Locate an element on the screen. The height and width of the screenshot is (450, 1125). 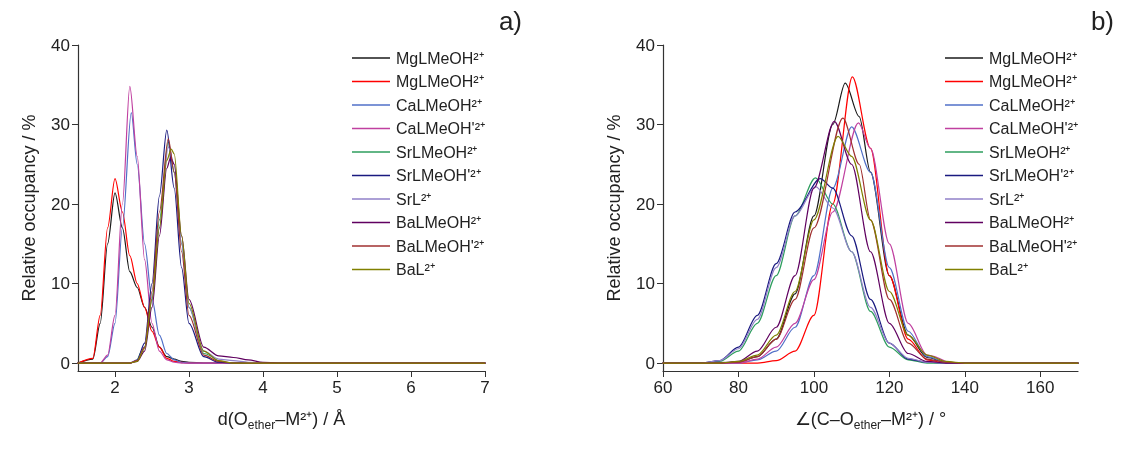
x-tick-label: 4 is located at coordinates (263, 387).